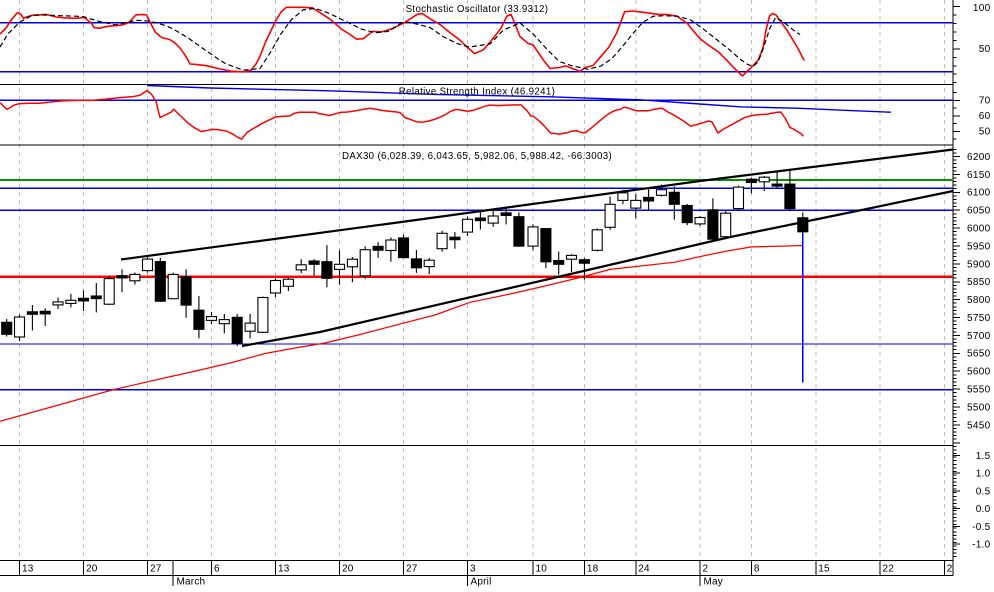 This screenshot has width=994, height=592. I want to click on svg-text: May, so click(714, 582).